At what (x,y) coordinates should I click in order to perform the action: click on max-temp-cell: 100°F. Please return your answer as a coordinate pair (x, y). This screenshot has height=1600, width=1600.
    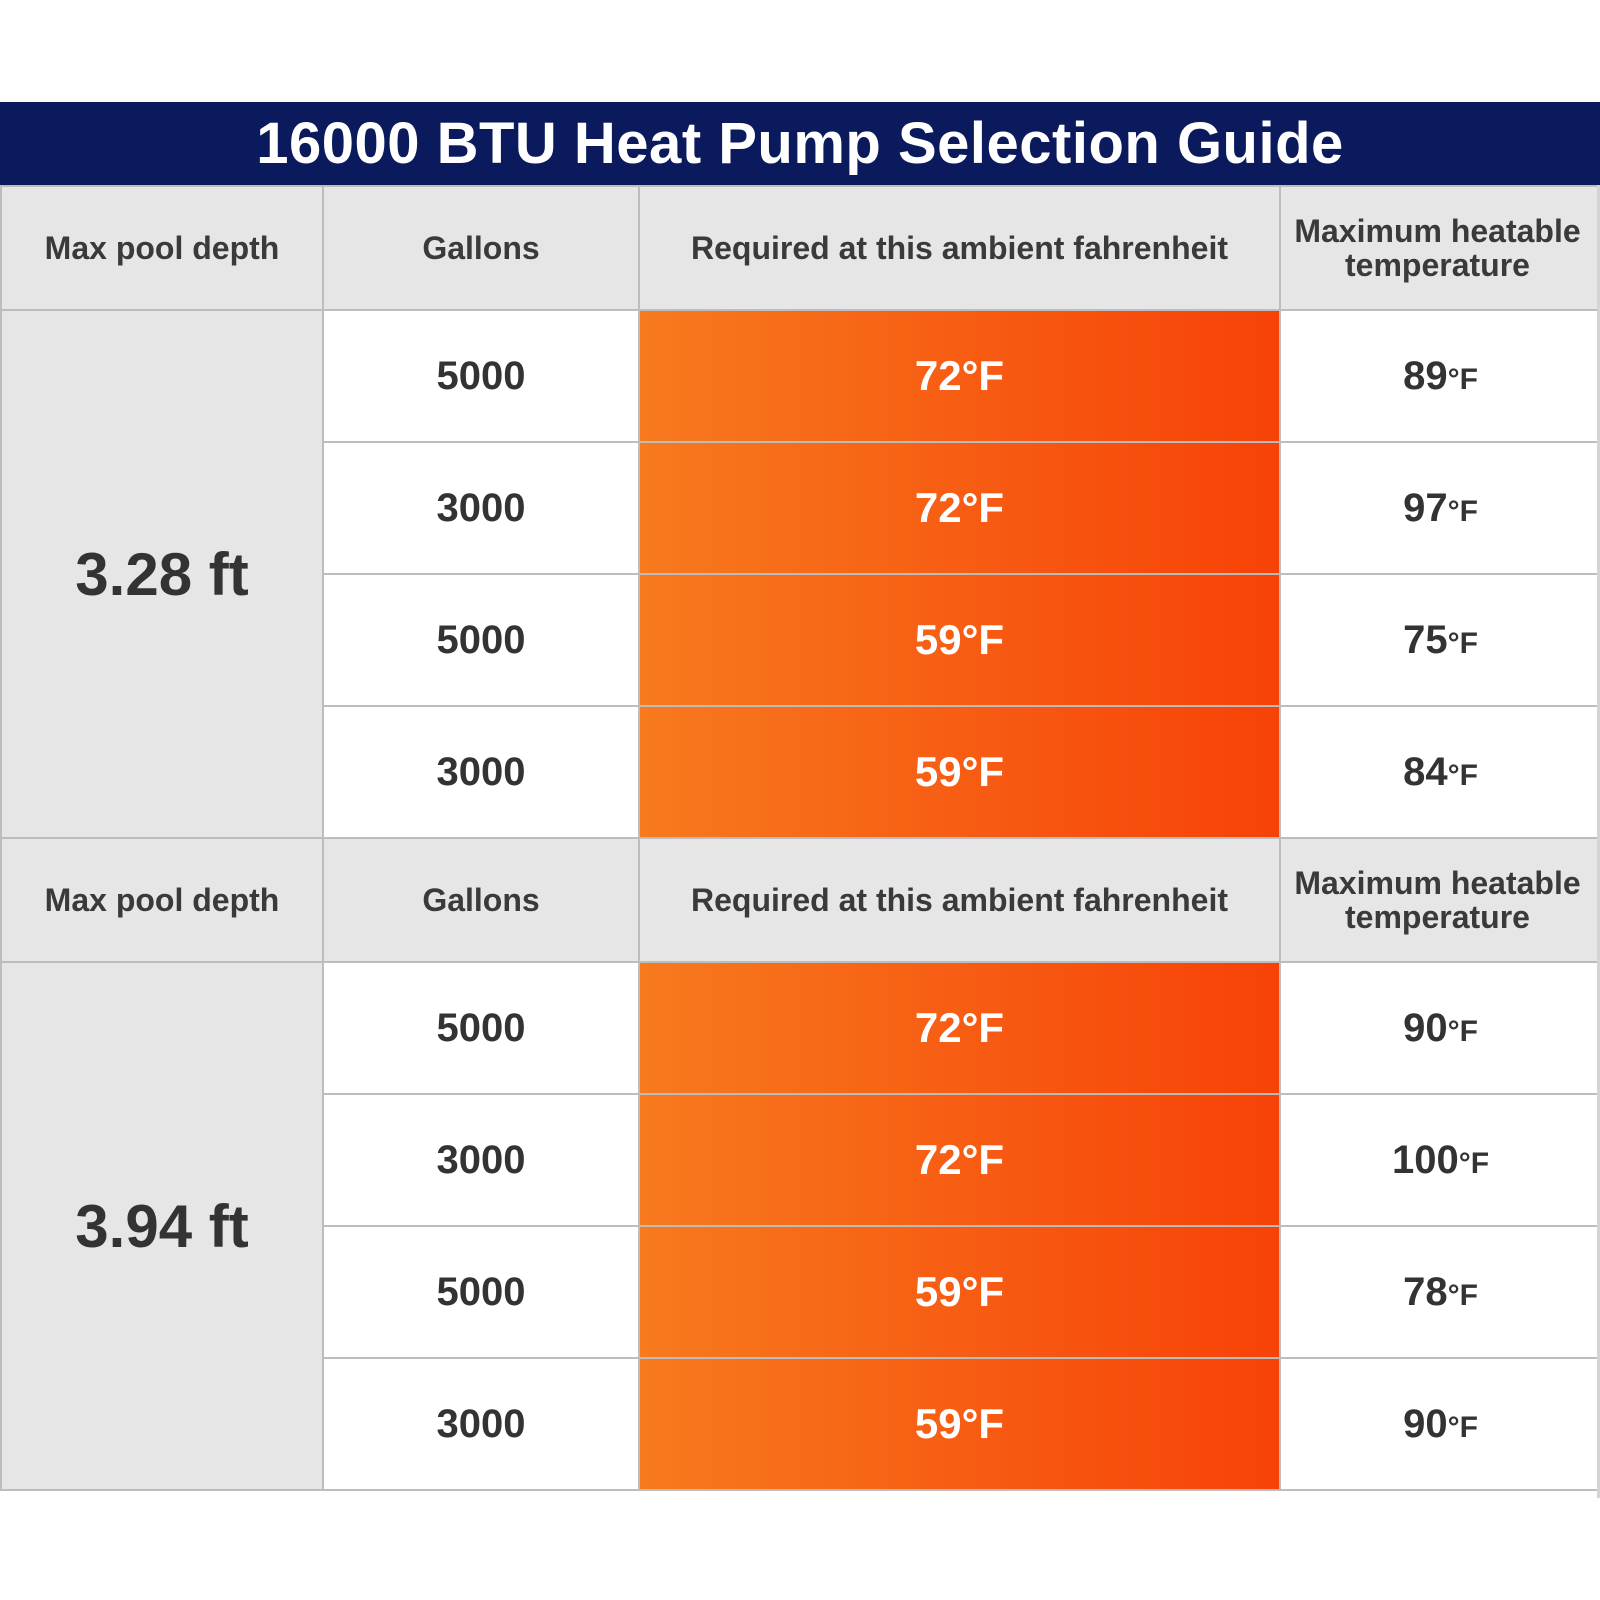
    Looking at the image, I should click on (1439, 1160).